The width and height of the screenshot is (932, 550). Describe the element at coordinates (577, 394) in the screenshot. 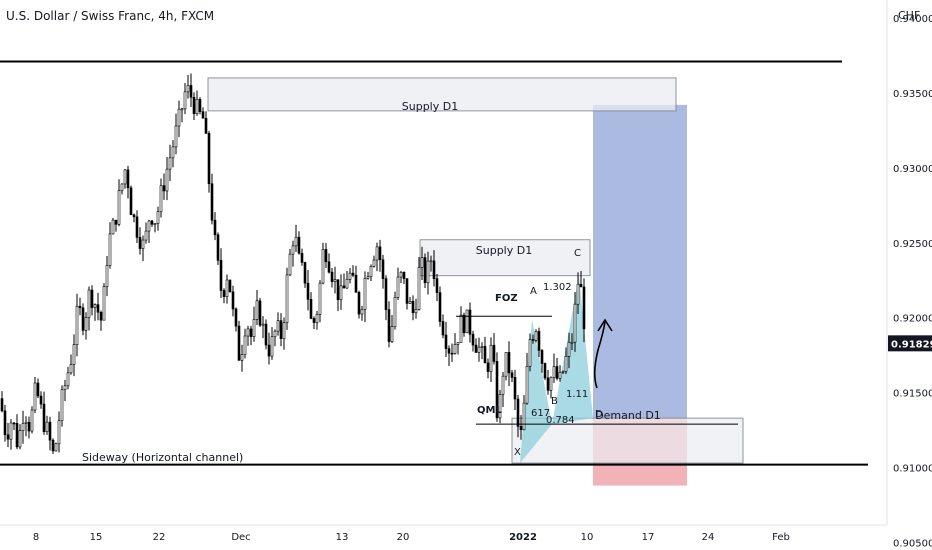

I see `ratio-111-label: 1.11` at that location.